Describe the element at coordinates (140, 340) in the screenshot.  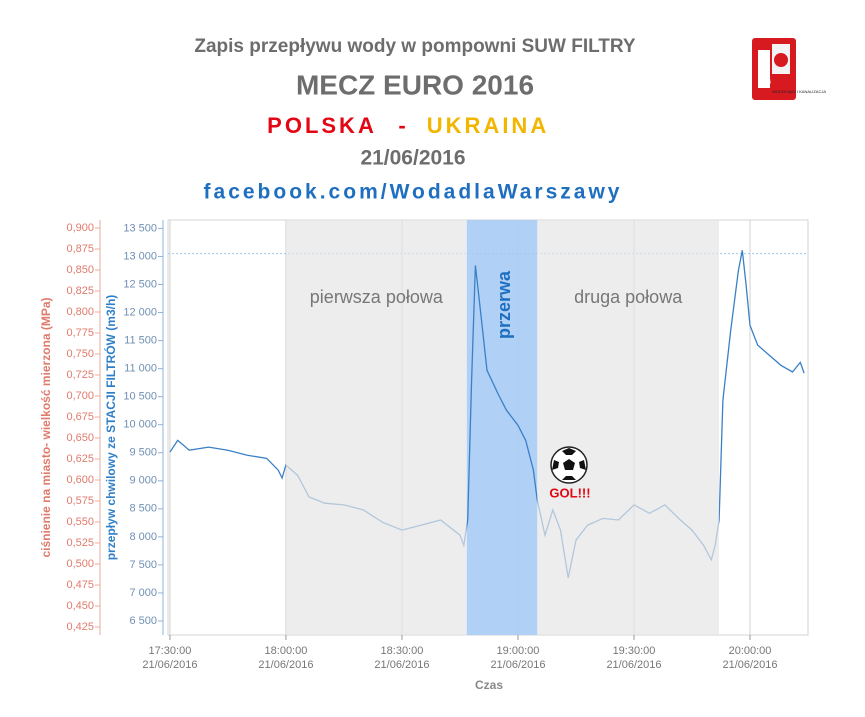
I see `y-tick-label: 11 500` at that location.